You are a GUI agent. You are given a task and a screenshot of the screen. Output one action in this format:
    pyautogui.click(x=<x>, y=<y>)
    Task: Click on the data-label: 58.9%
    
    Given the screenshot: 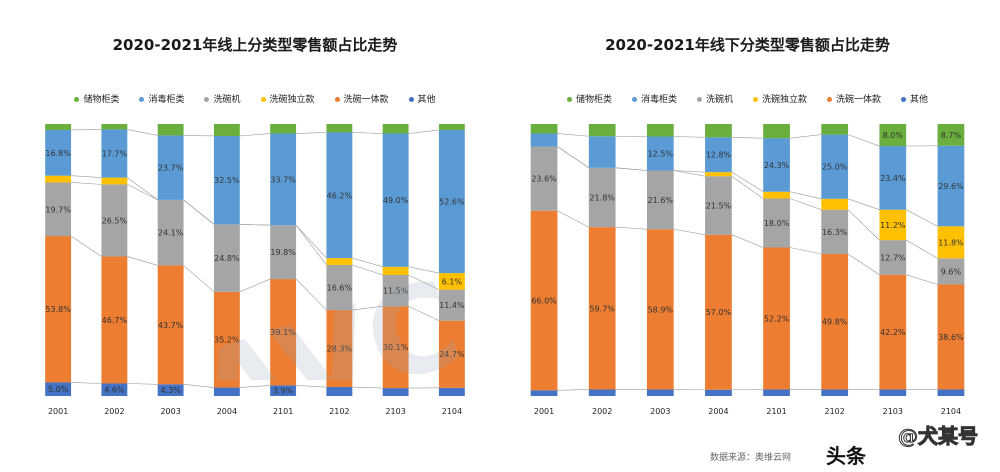 What is the action you would take?
    pyautogui.click(x=661, y=309)
    